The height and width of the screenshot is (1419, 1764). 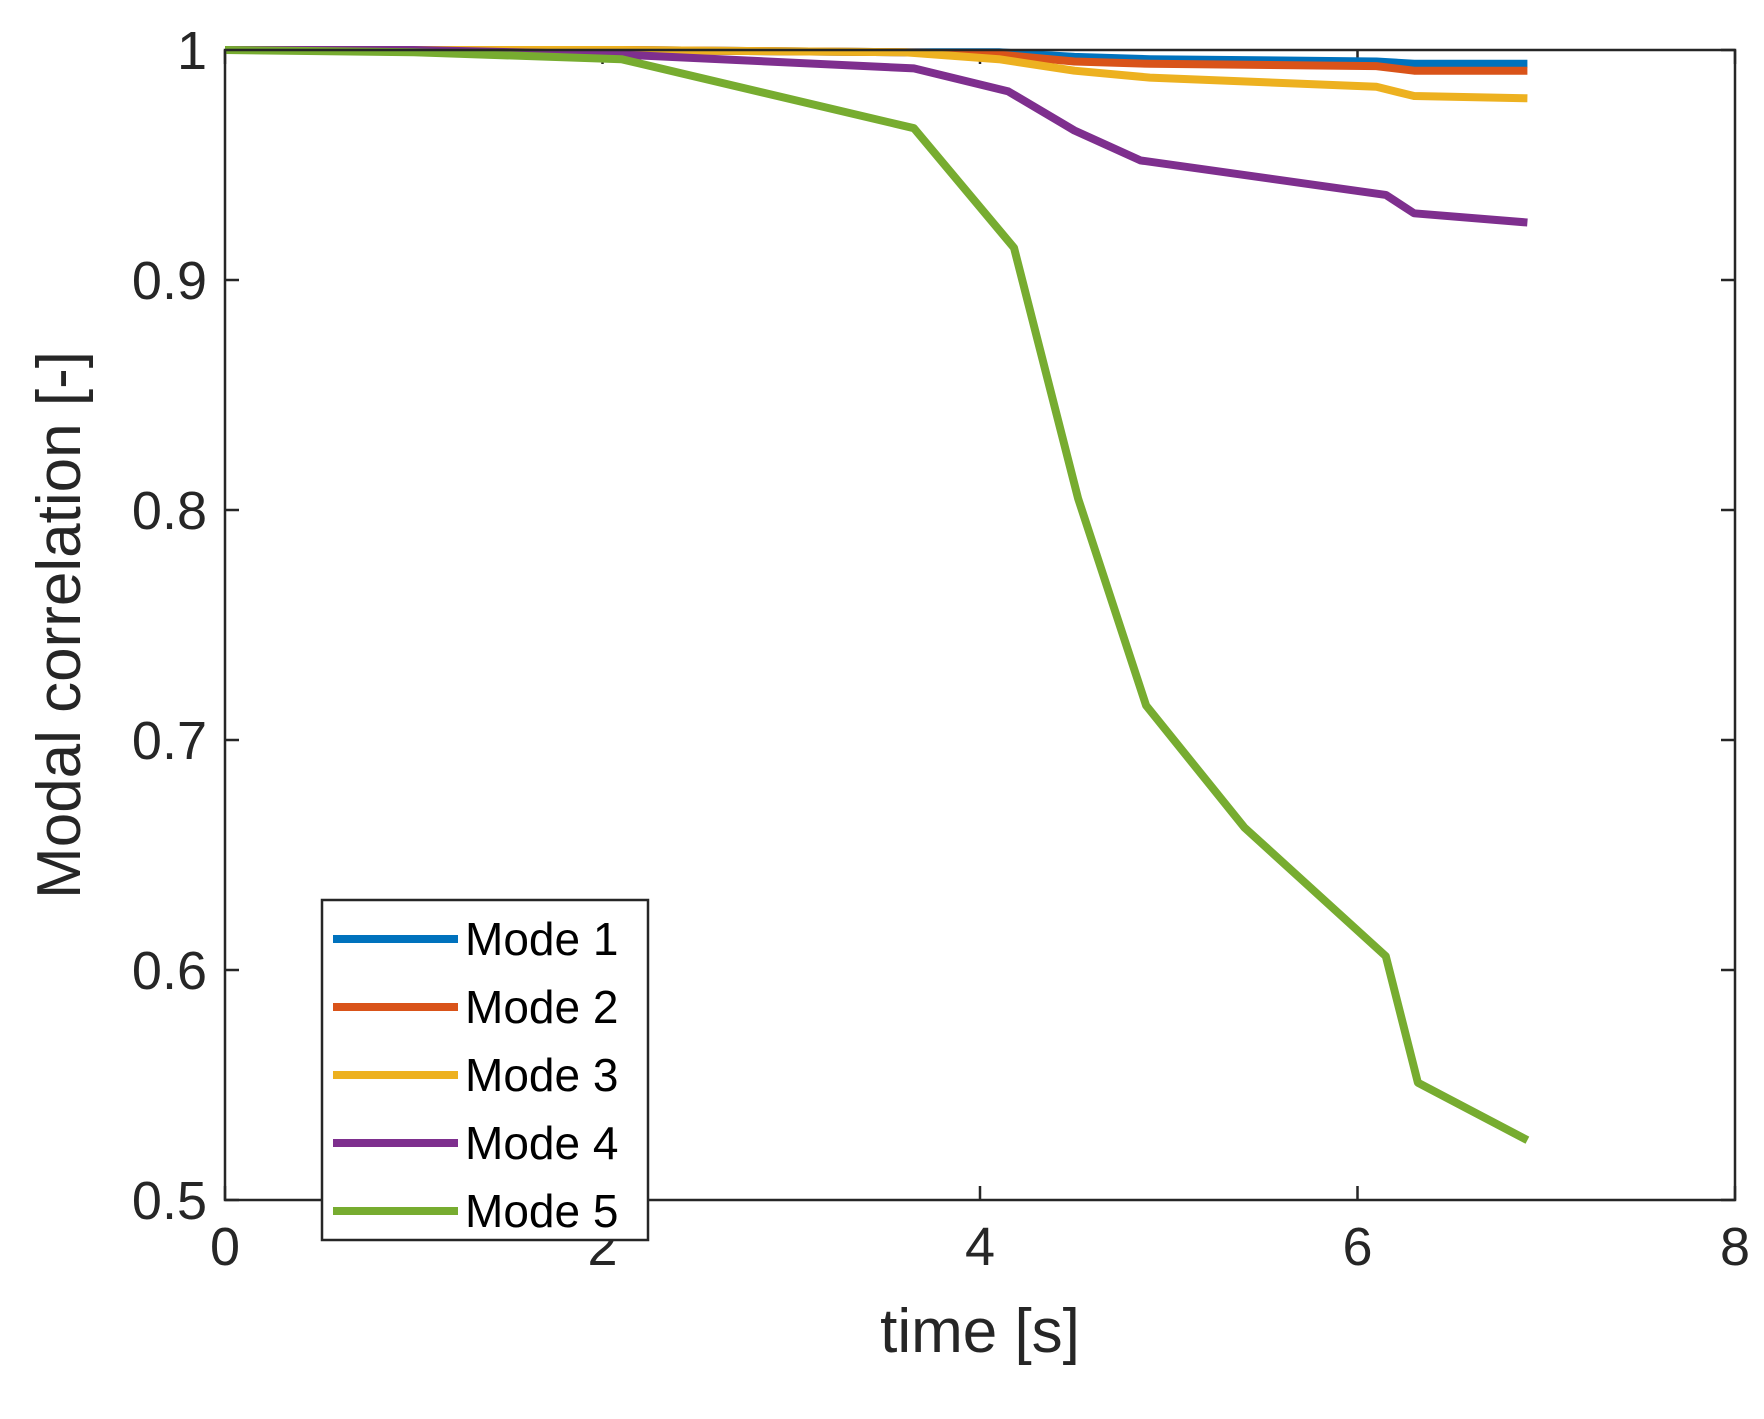 I want to click on legend-items: Mode 1 Mode 2 Mode 3 Mode 4 Mode 5, so click(x=475, y=1075).